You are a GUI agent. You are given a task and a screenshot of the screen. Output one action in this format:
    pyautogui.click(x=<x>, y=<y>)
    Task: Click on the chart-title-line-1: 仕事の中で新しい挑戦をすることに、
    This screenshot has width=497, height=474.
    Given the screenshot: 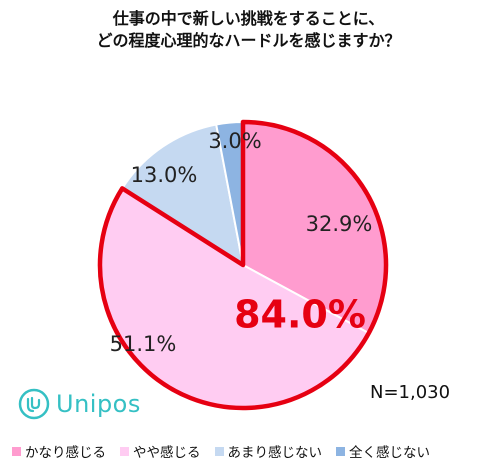 What is the action you would take?
    pyautogui.click(x=248, y=18)
    